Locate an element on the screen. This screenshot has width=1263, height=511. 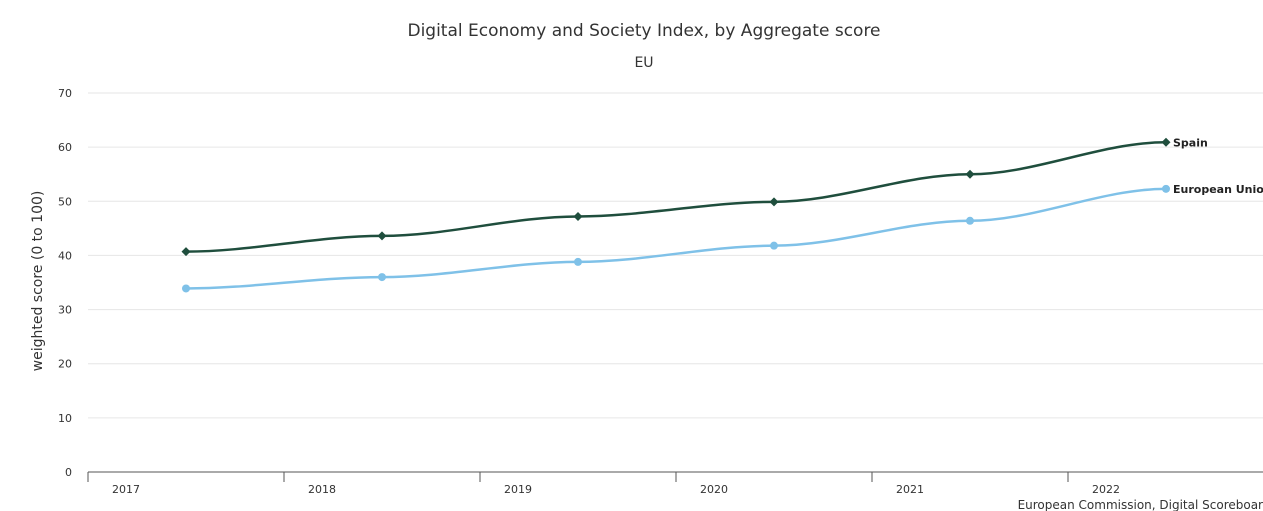
y-axis-title: weighted score (0 to 100) is located at coordinates (38, 281).